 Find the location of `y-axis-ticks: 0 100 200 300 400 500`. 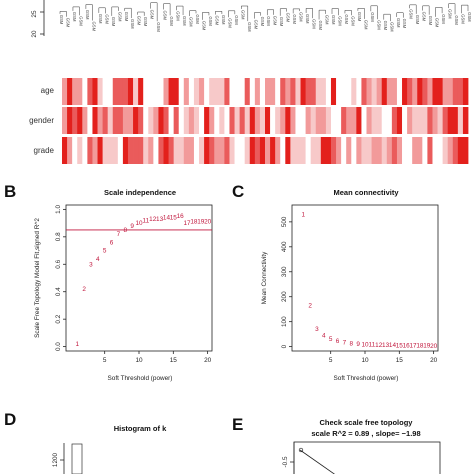

y-axis-ticks: 0 100 200 300 400 500 is located at coordinates (286, 282).